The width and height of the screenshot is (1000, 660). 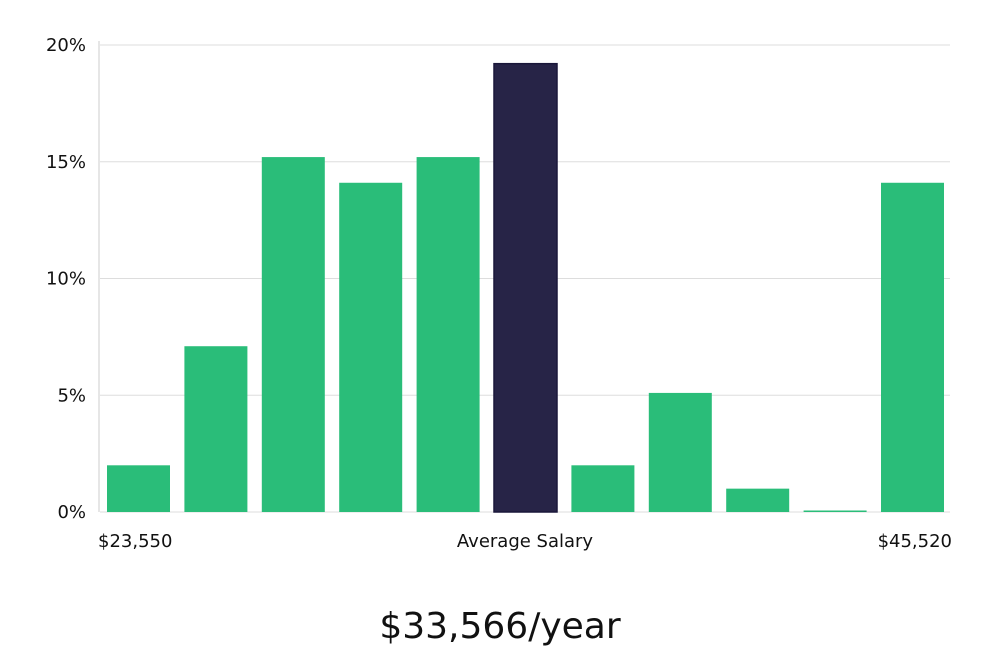 I want to click on y-tick-label: 10%, so click(x=66, y=279).